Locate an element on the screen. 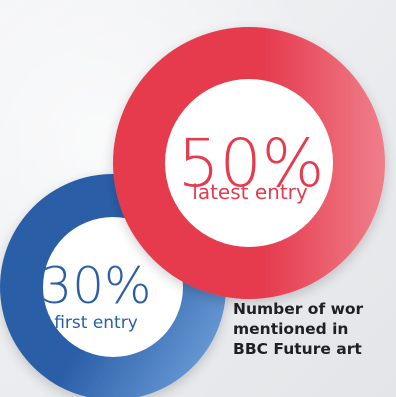  donut-latest-entry-value: 50% is located at coordinates (251, 163).